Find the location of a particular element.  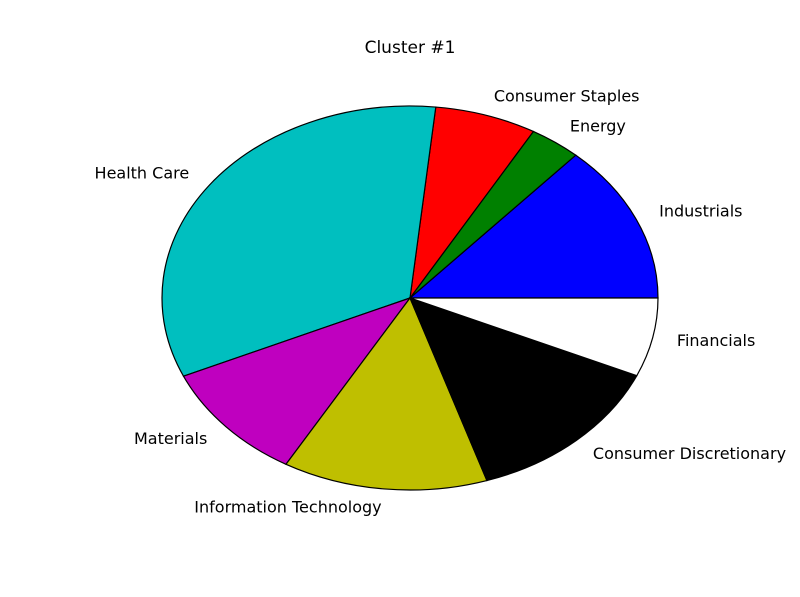

pie-slice-information-technology is located at coordinates (386, 393).